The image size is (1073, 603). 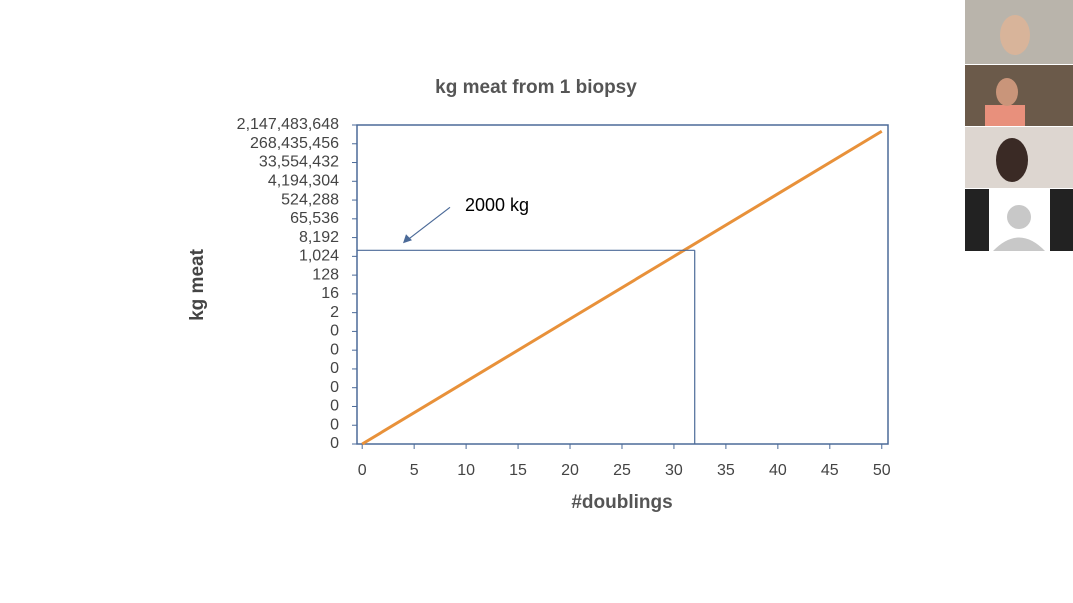 What do you see at coordinates (466, 470) in the screenshot?
I see `x-tick-label: 10` at bounding box center [466, 470].